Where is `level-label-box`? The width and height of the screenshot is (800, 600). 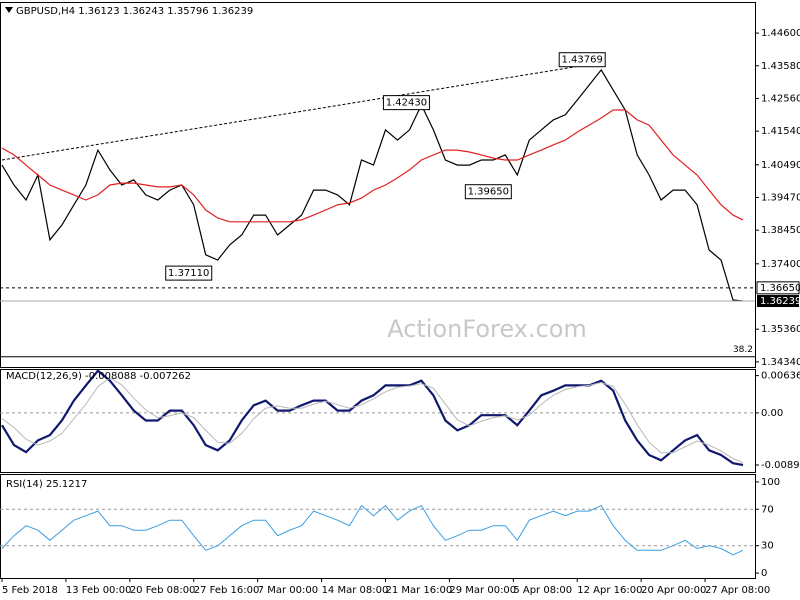 level-label-box is located at coordinates (778, 288).